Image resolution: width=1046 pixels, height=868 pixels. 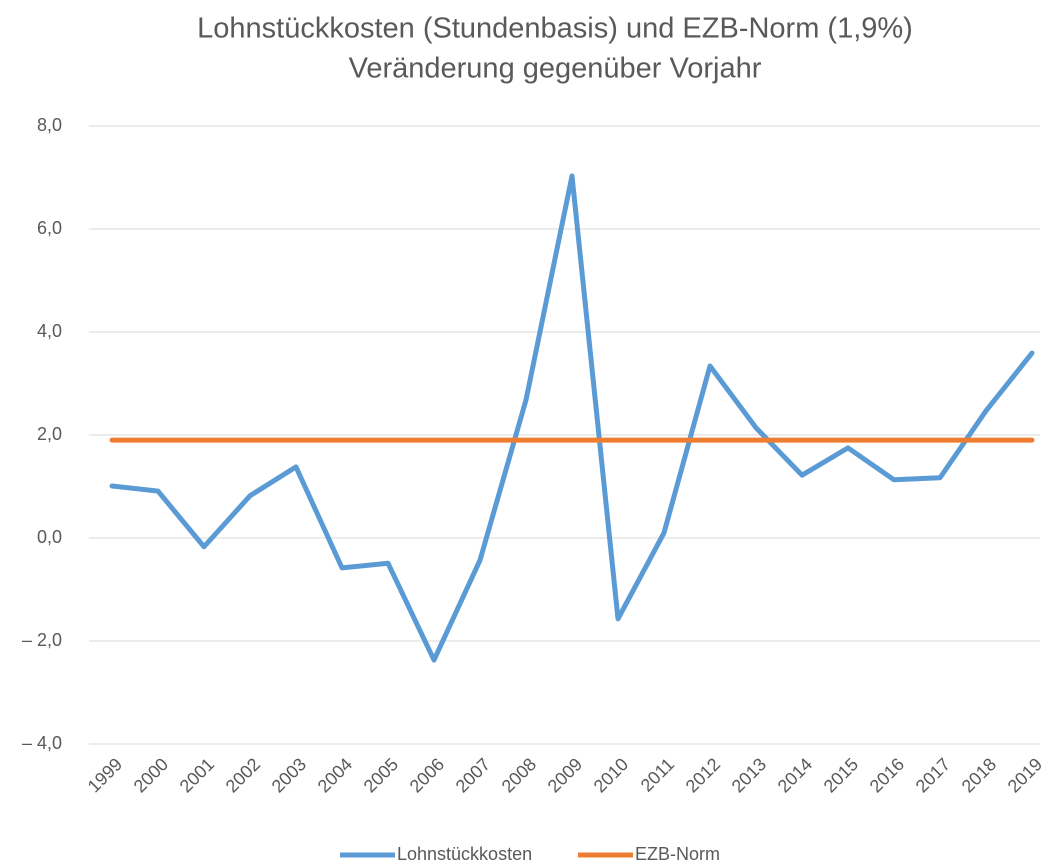 What do you see at coordinates (749, 775) in the screenshot?
I see `x-tick-label: 2013` at bounding box center [749, 775].